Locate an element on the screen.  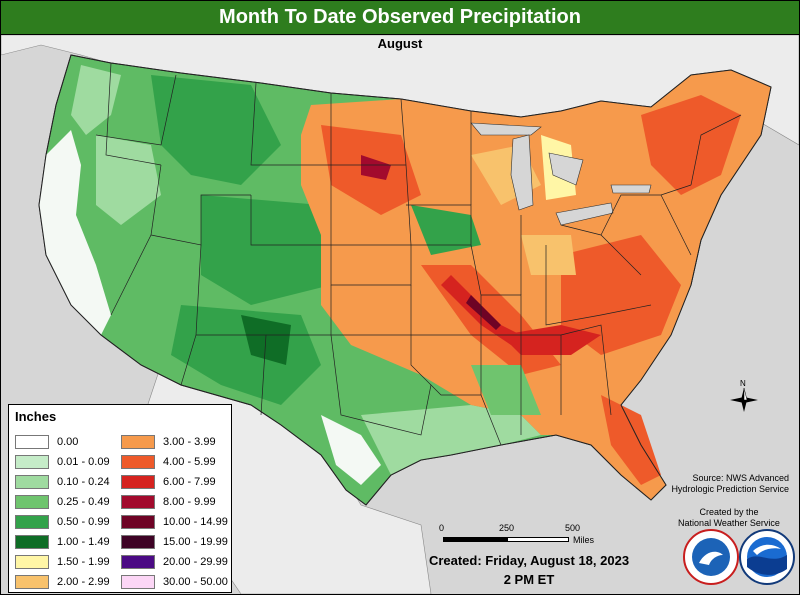
legend-label: 30.00 - 50.00 is located at coordinates (195, 582).